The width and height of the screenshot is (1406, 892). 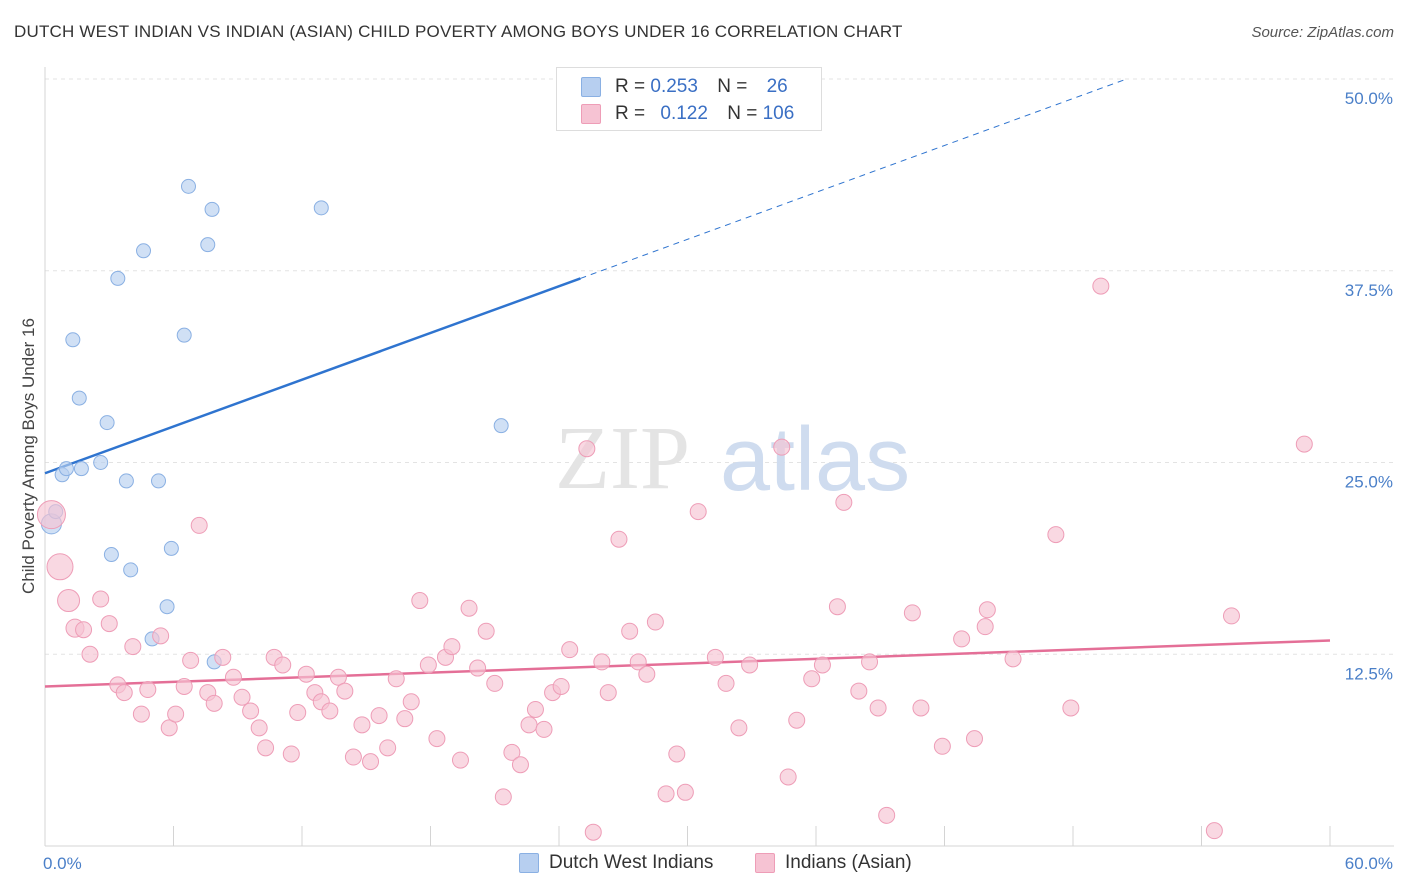 I want to click on bottom-legend-dutch: Dutch West Indians, so click(x=616, y=864).